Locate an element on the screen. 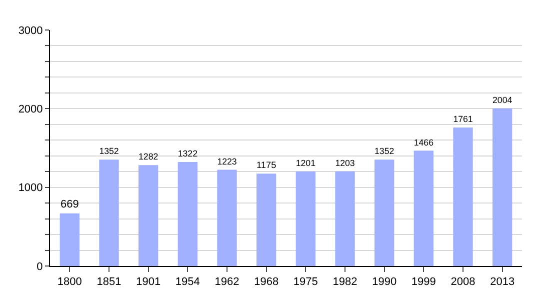  data-label: 2004 is located at coordinates (502, 99).